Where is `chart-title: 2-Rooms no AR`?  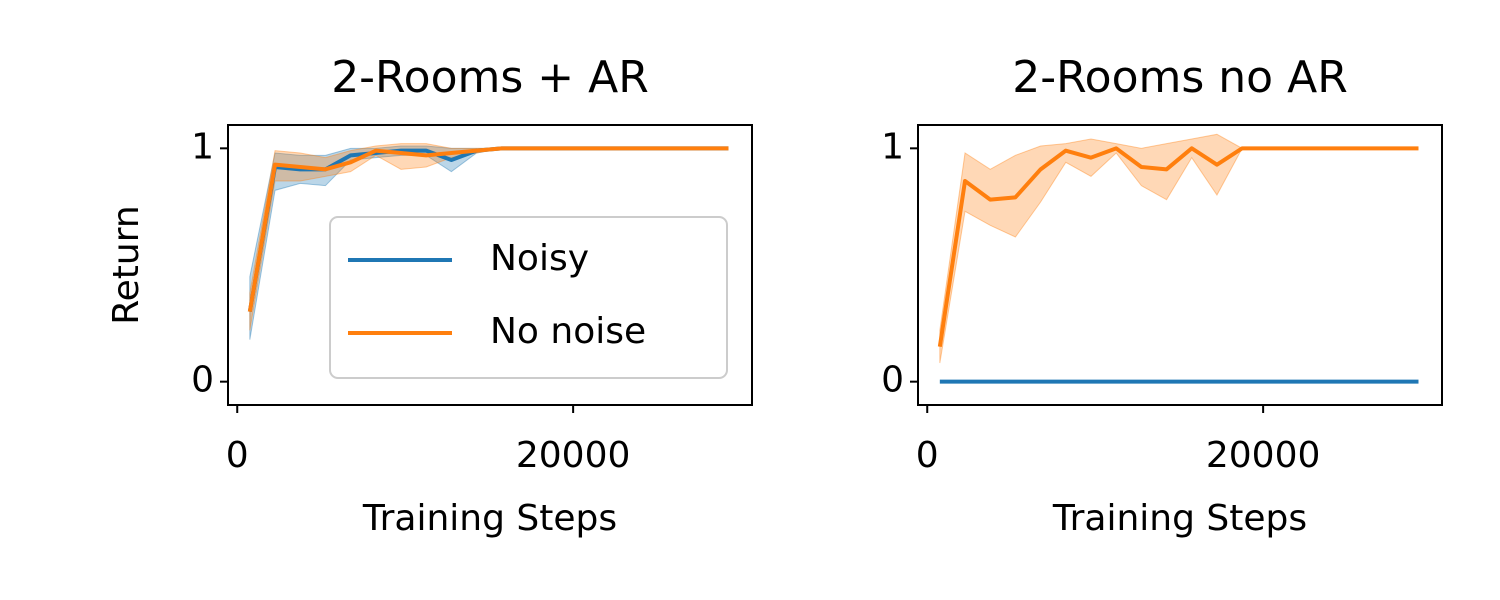
chart-title: 2-Rooms no AR is located at coordinates (1180, 77).